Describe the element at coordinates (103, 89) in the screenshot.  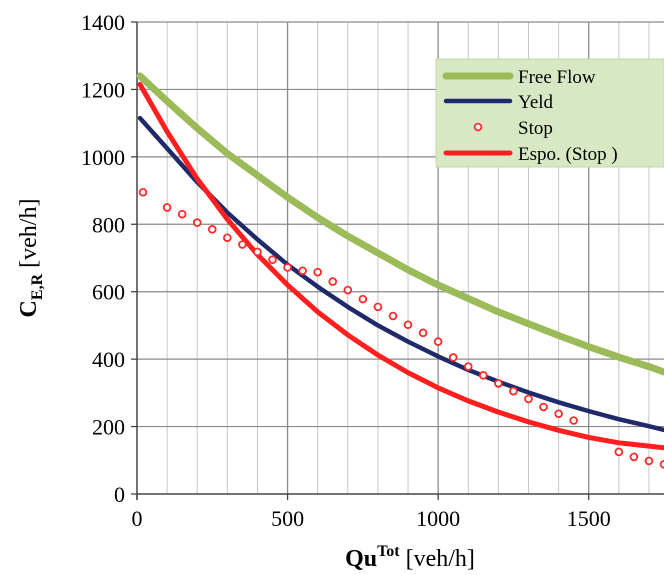
I see `y-tick-label: 1200` at that location.